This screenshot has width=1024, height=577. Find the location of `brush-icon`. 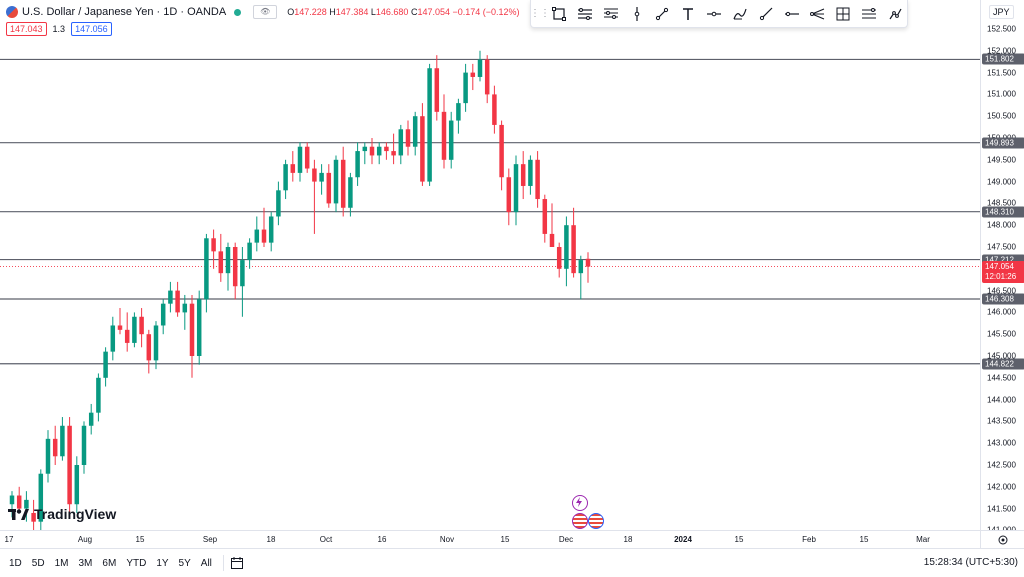

brush-icon is located at coordinates (740, 14).